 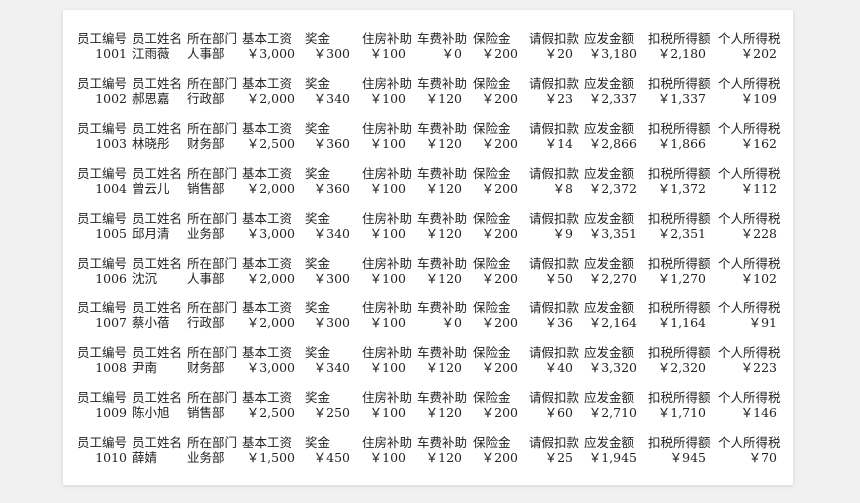 What do you see at coordinates (762, 458) in the screenshot?
I see `income-tax-value: ￥70` at bounding box center [762, 458].